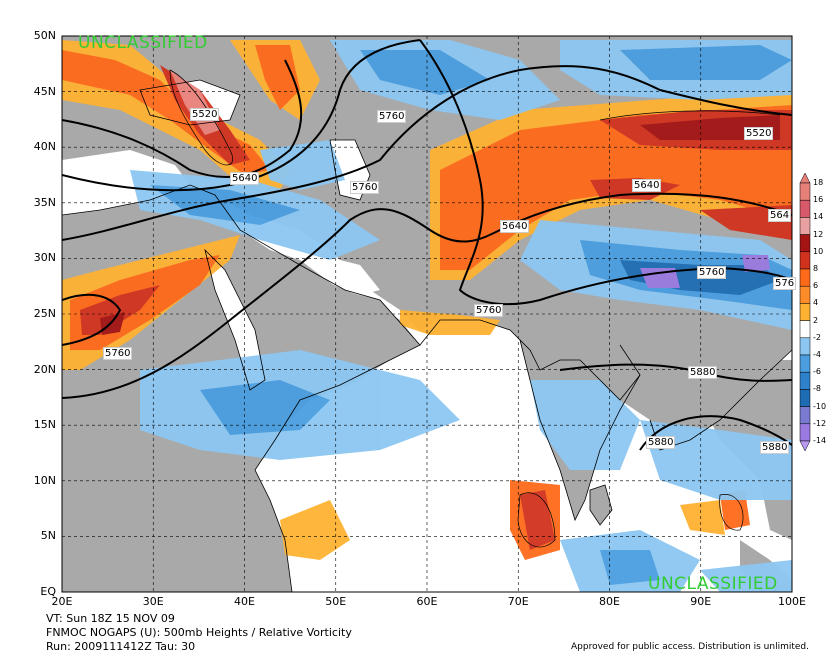 This screenshot has height=664, width=840. Describe the element at coordinates (48, 591) in the screenshot. I see `lat-label: EQ` at that location.